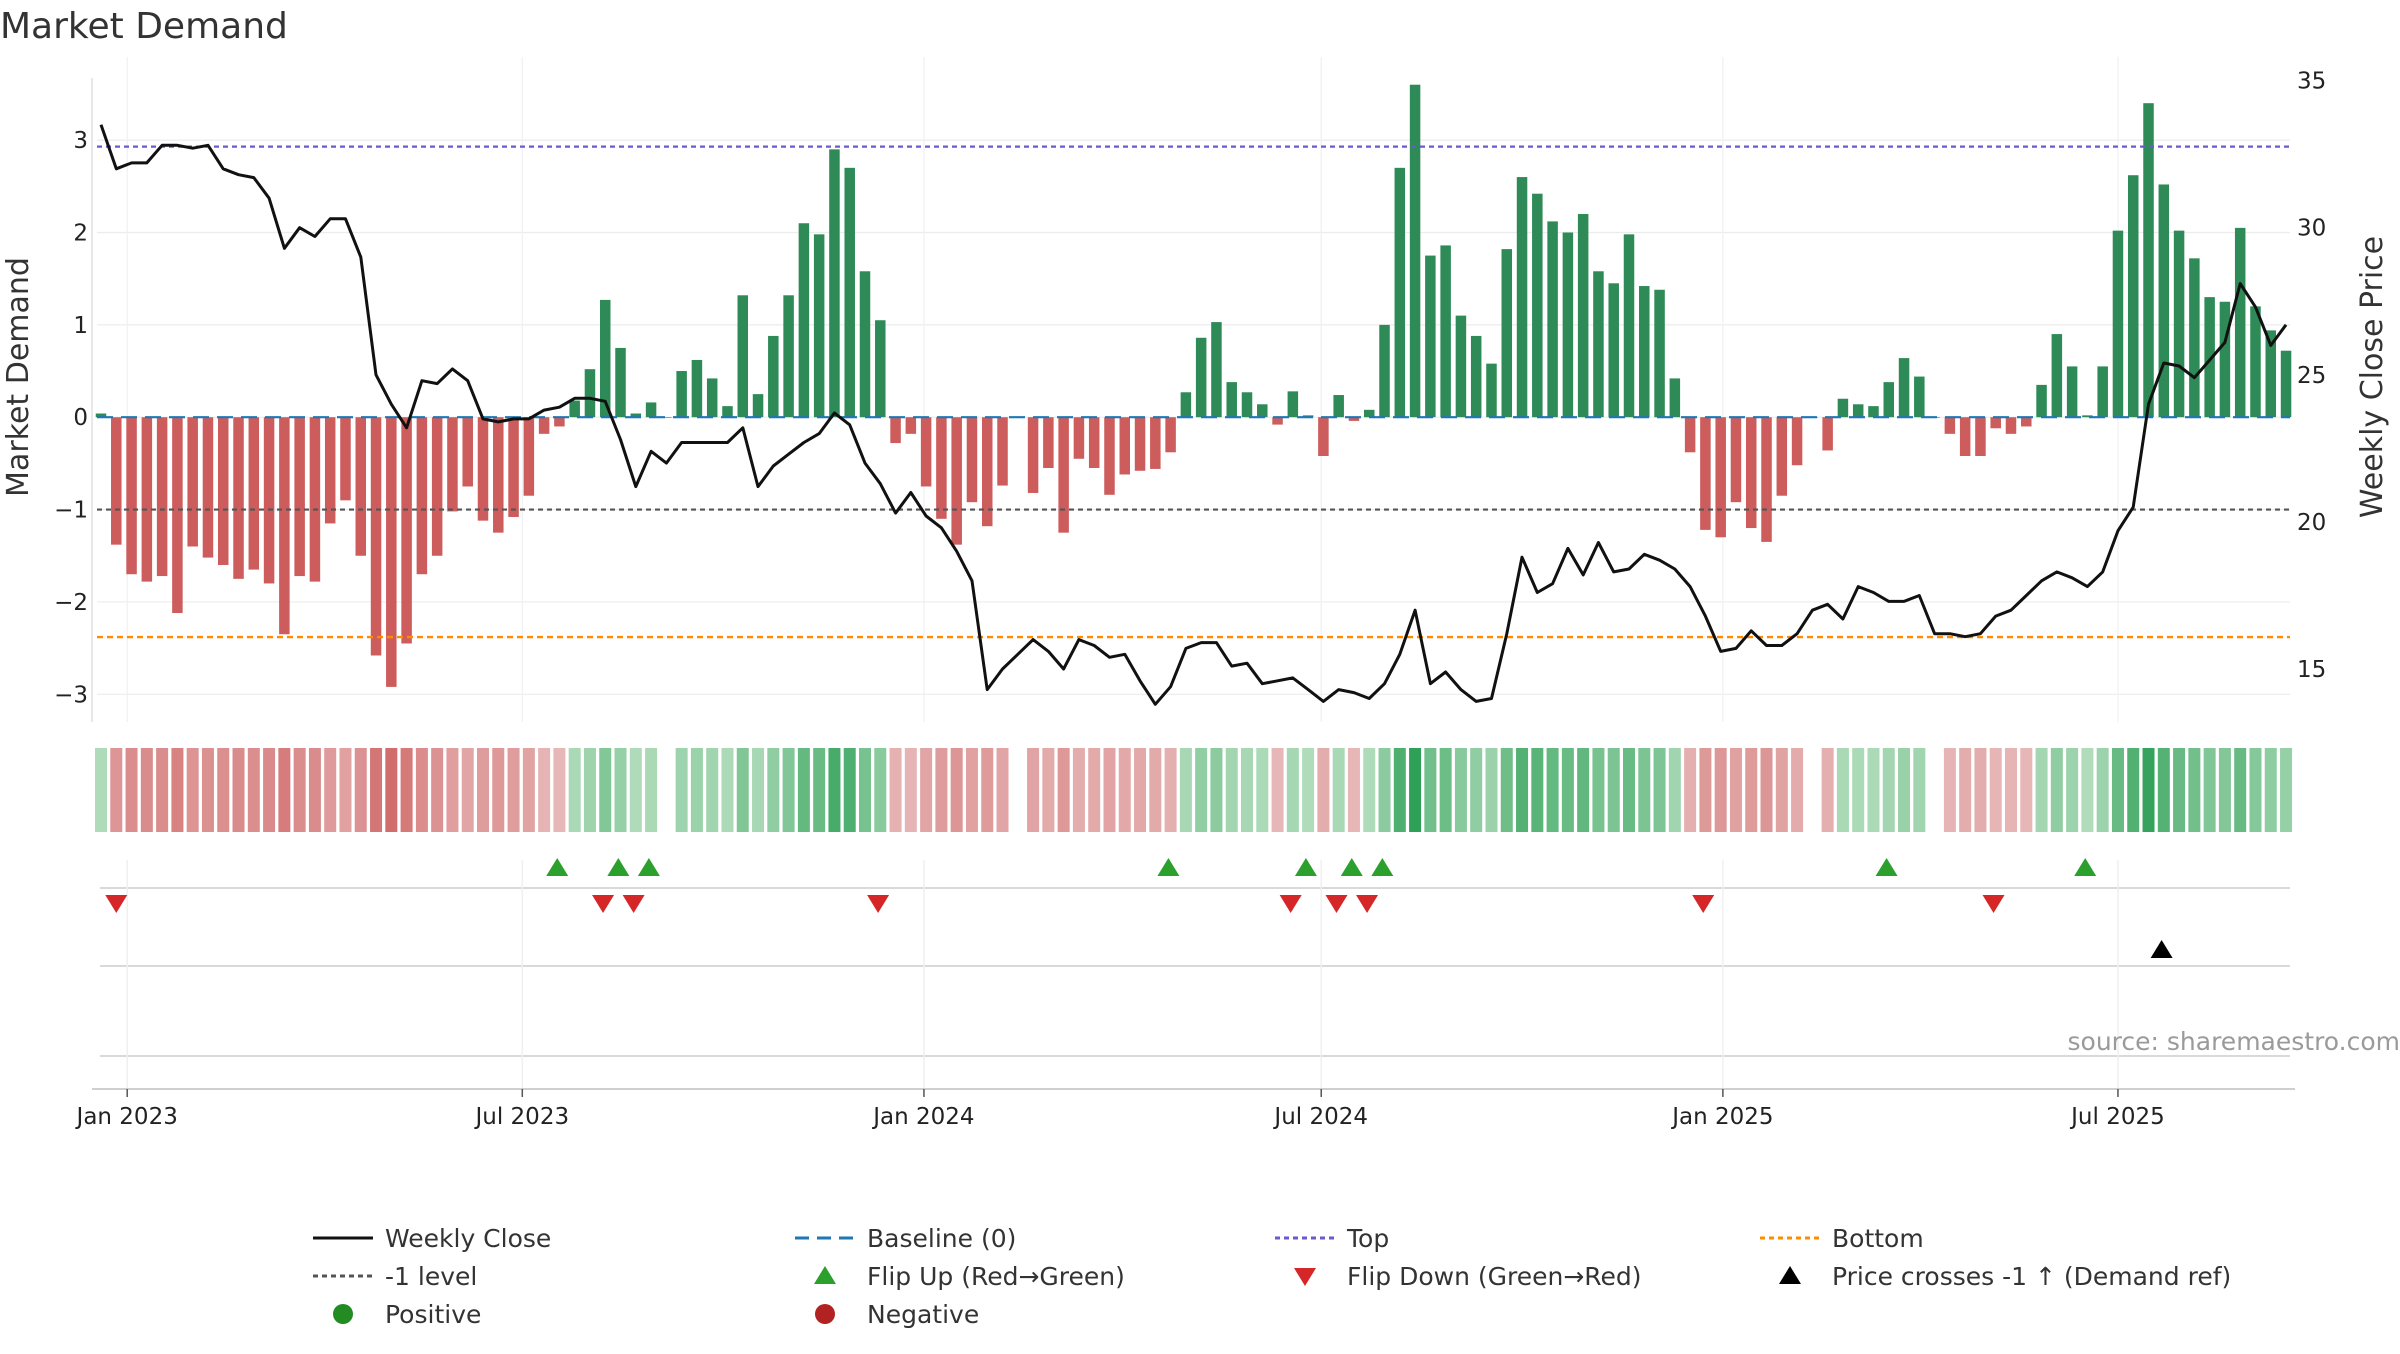 The image size is (2400, 1354). I want to click on legend-label: -1 level, so click(431, 1276).